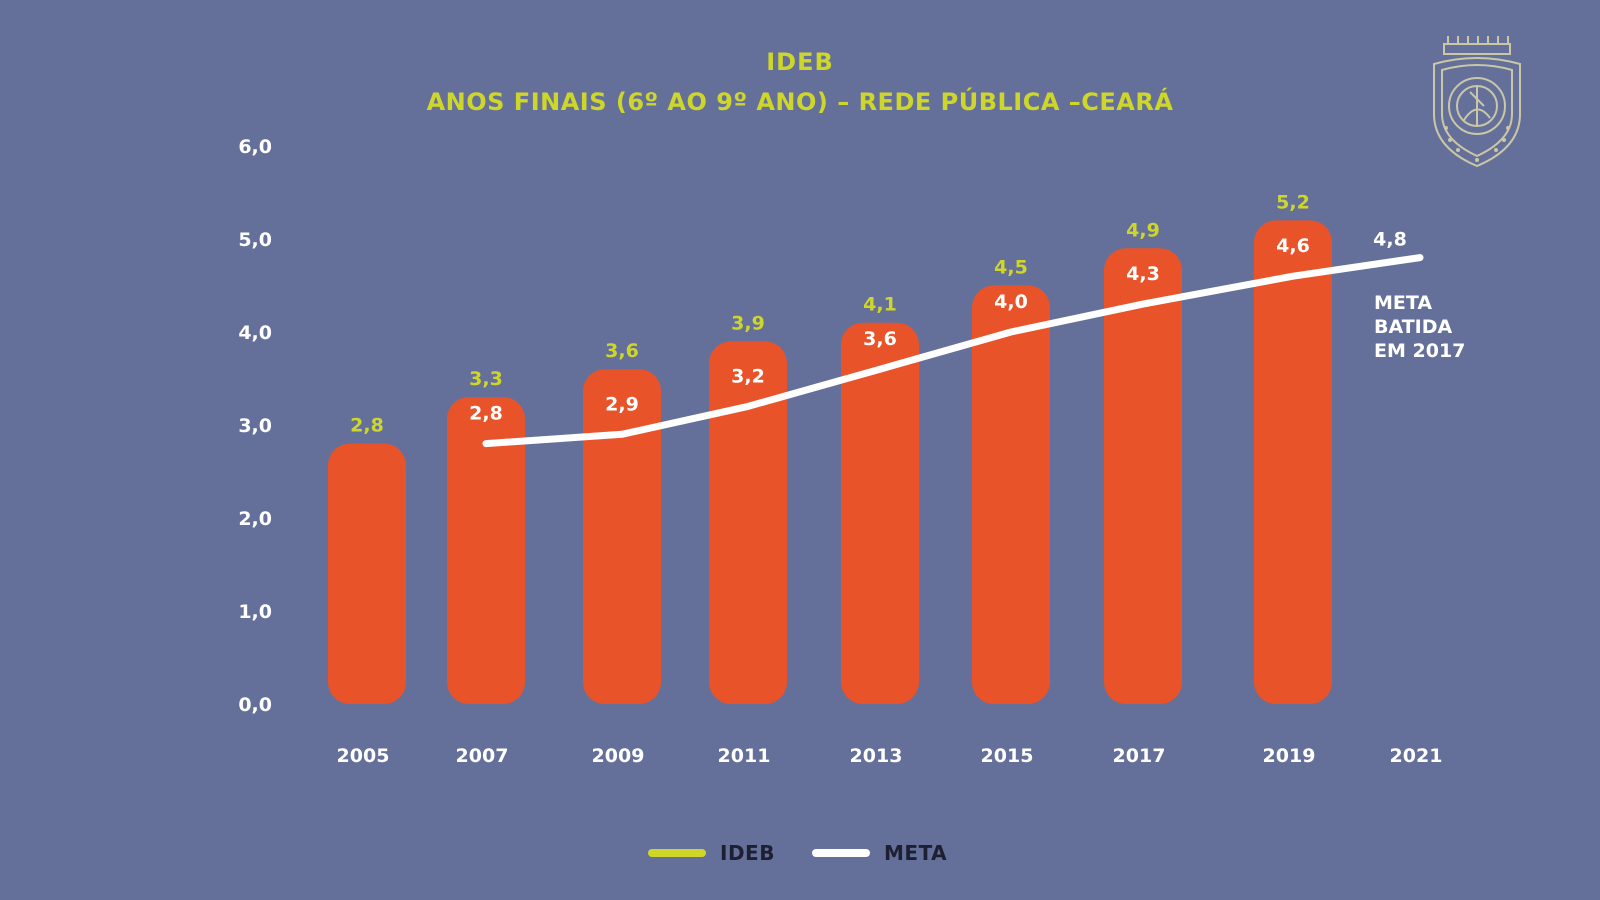 The image size is (1600, 900). What do you see at coordinates (1143, 274) in the screenshot?
I see `data-label-meta: 4,3` at bounding box center [1143, 274].